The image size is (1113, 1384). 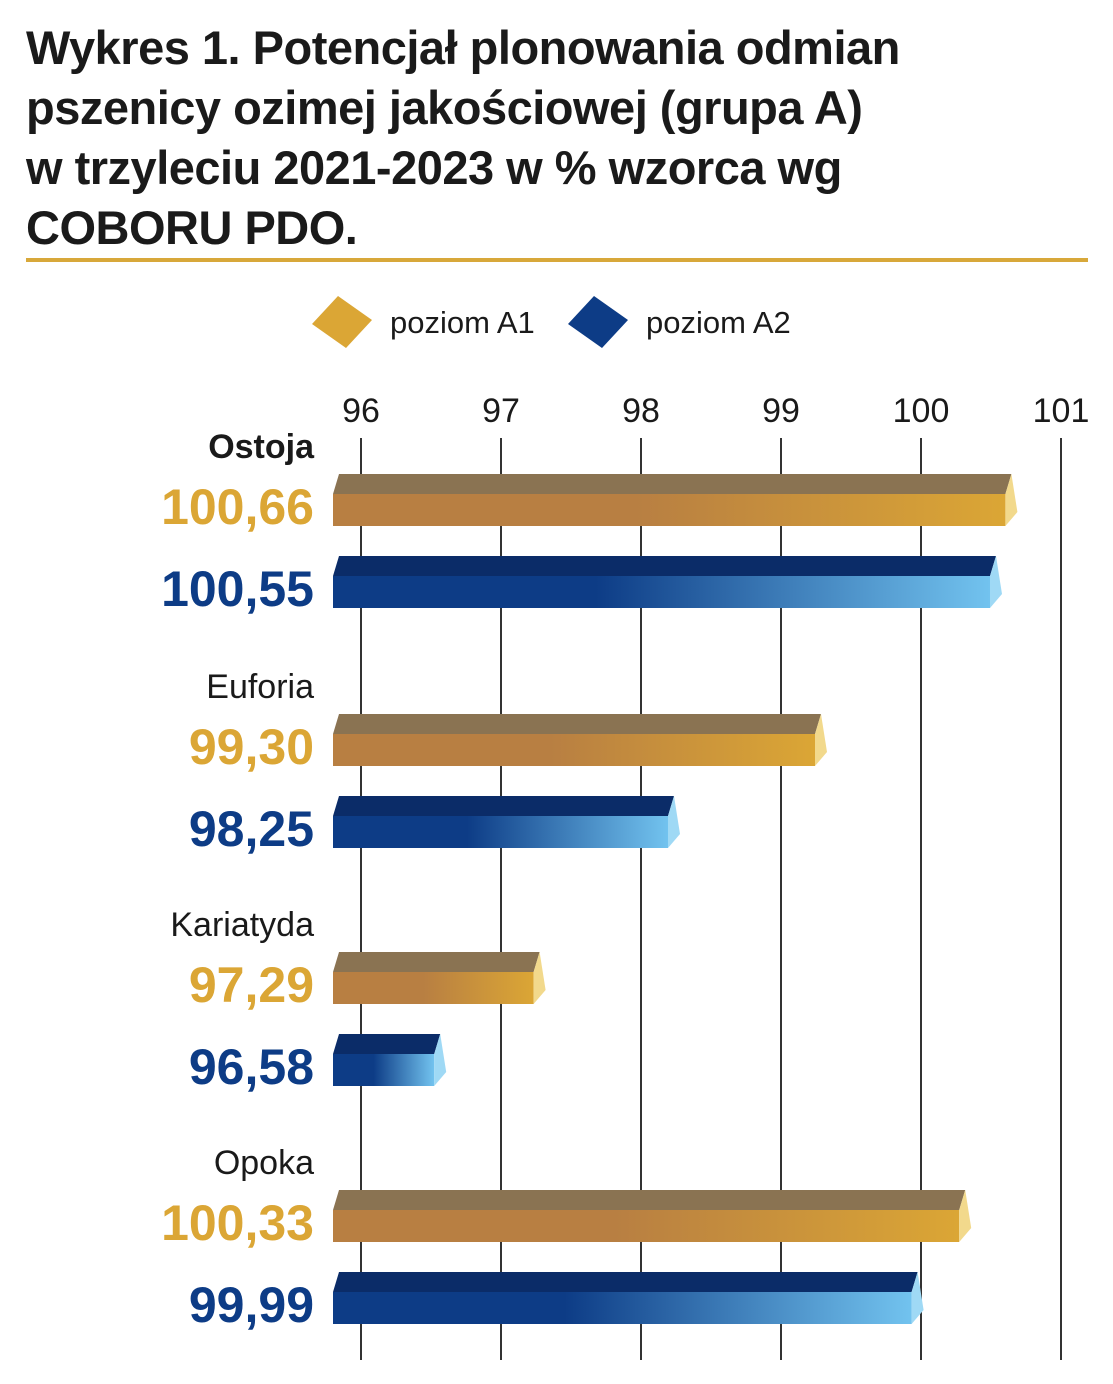 I want to click on category-label: Opoka, so click(x=264, y=1163).